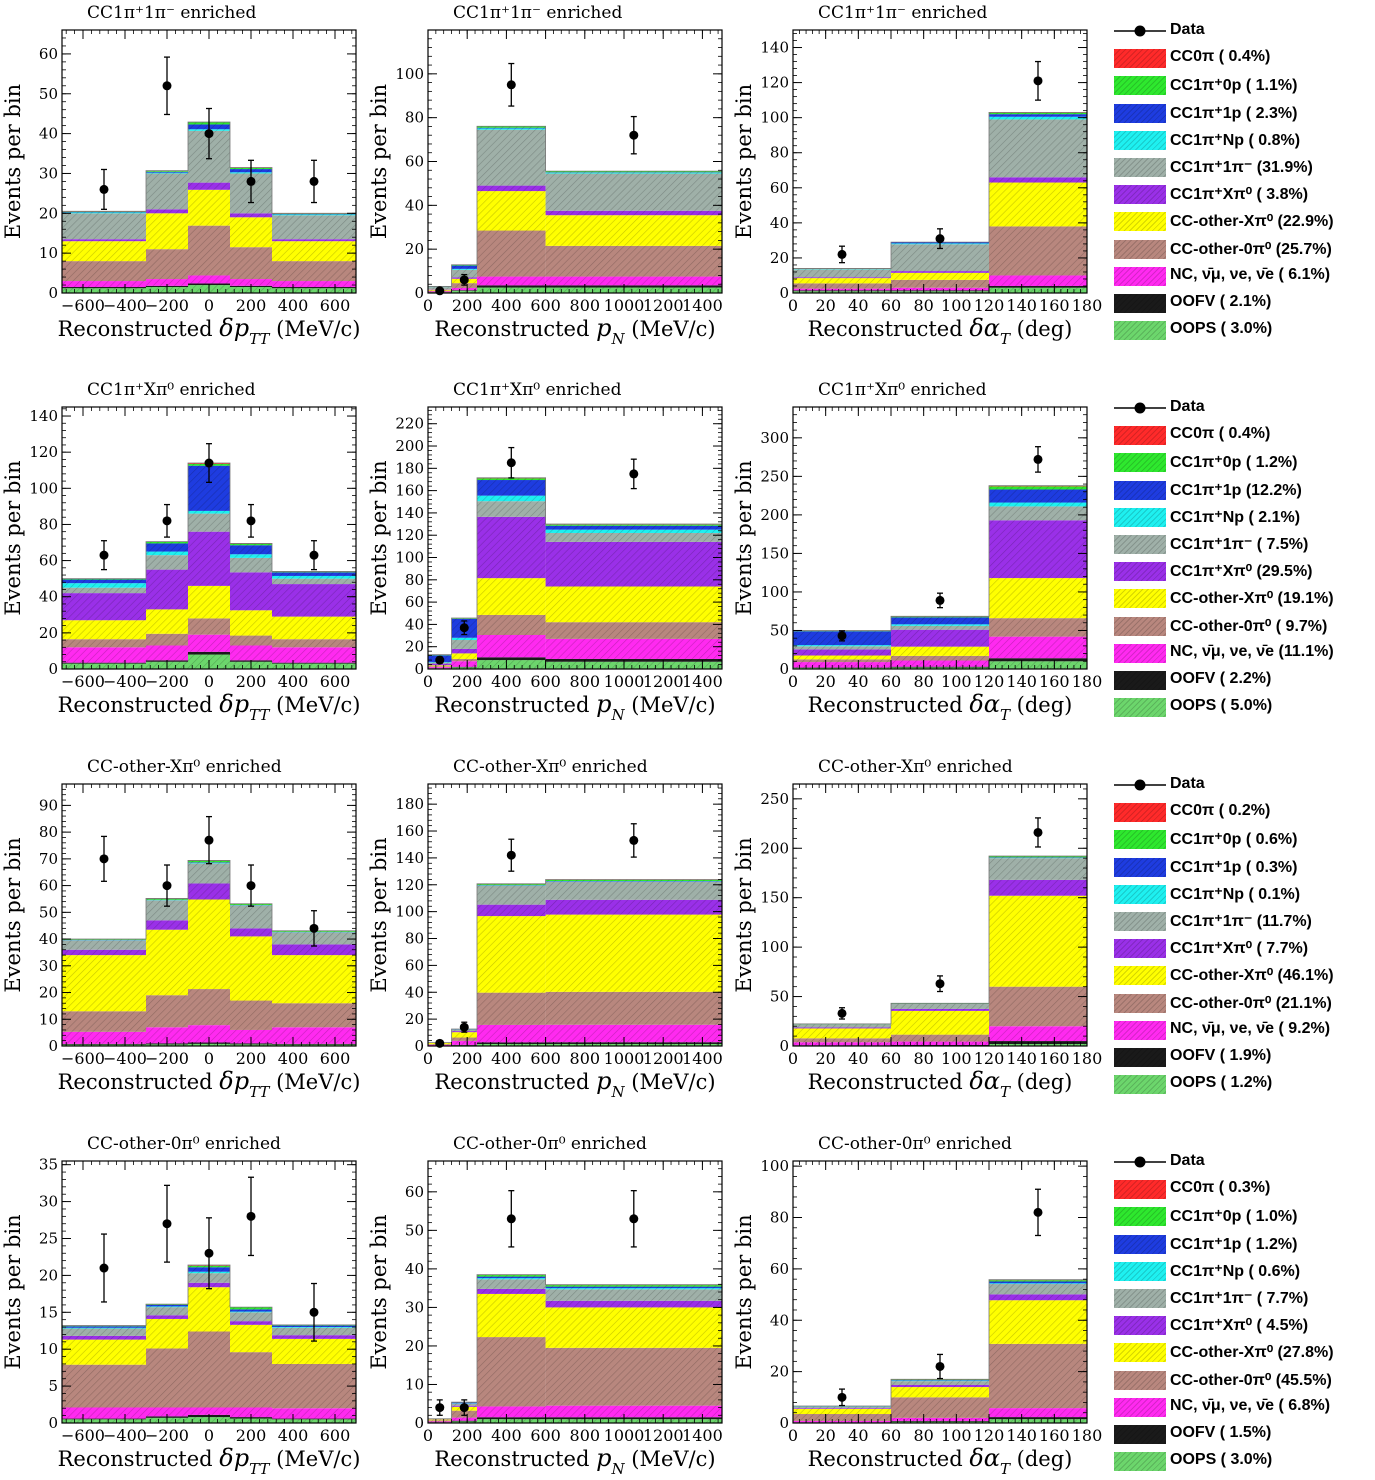  What do you see at coordinates (1250, 1405) in the screenshot?
I see `legend-label: NC, ν̄μ, νe, ν̄e ( 6.8%)` at bounding box center [1250, 1405].